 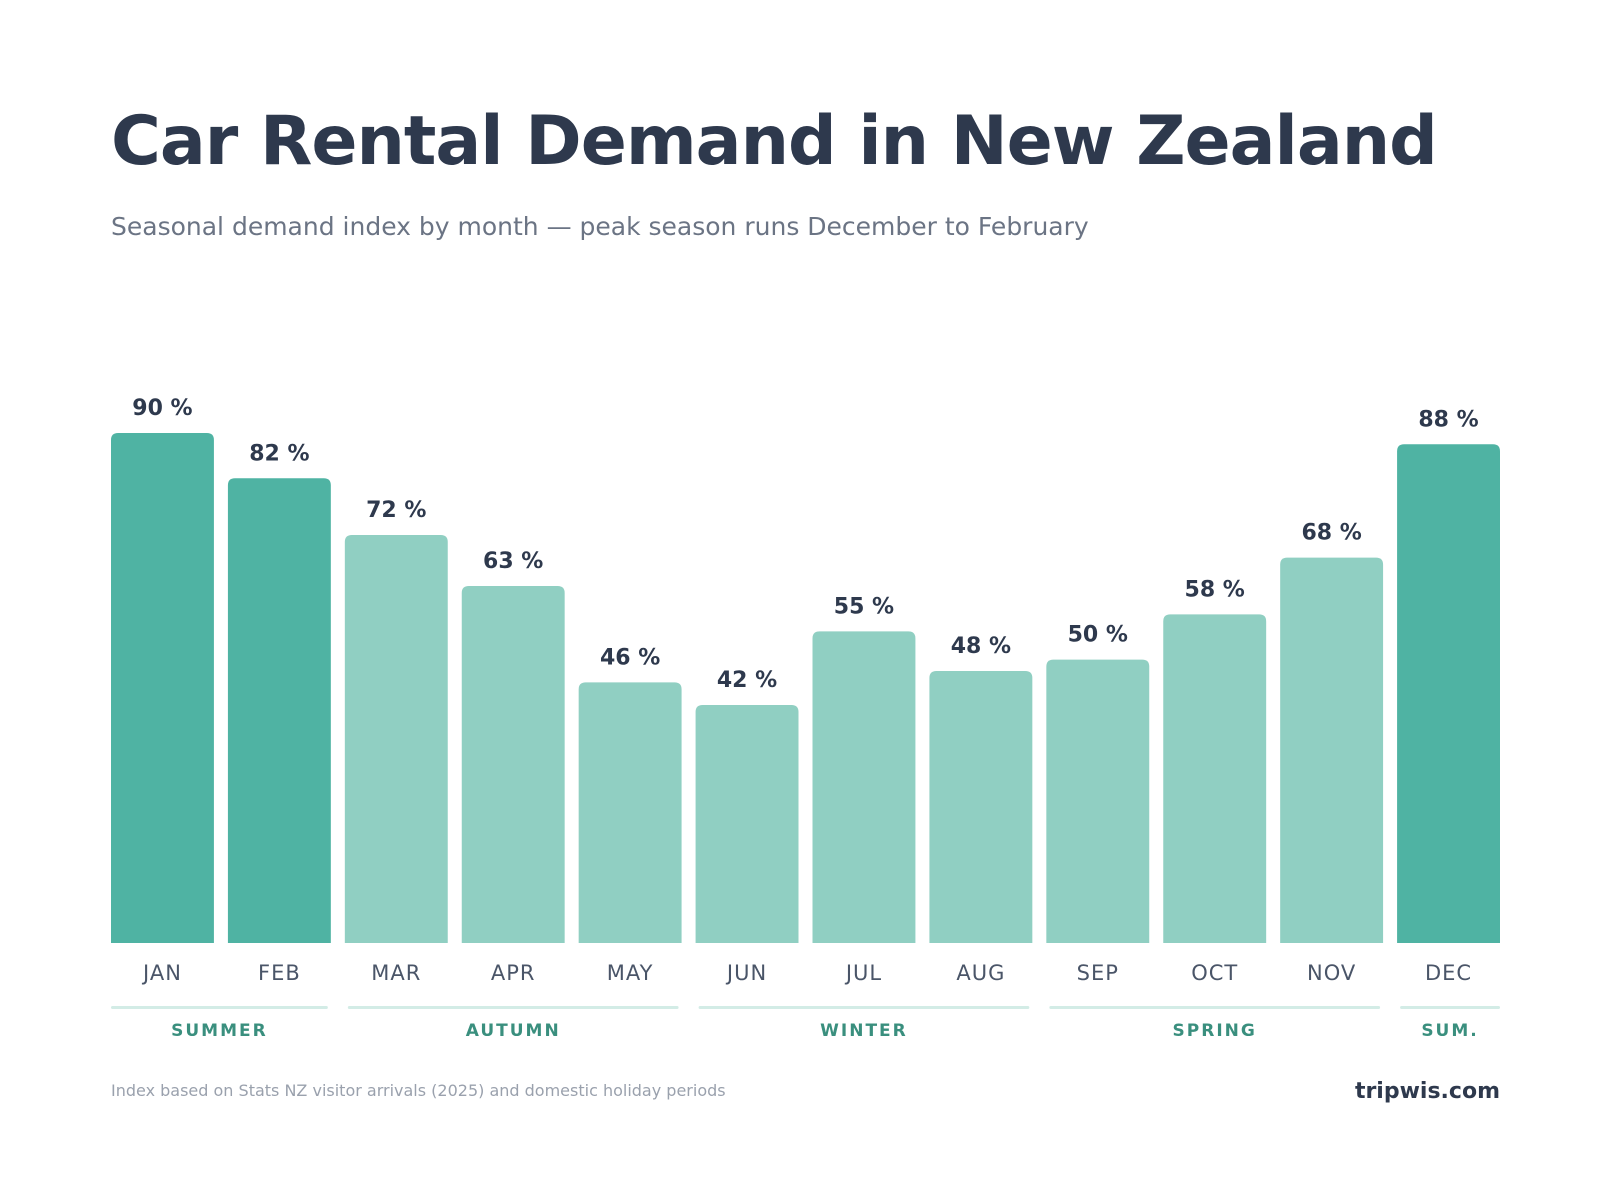 What do you see at coordinates (864, 1031) in the screenshot?
I see `season-label-2: WINTER` at bounding box center [864, 1031].